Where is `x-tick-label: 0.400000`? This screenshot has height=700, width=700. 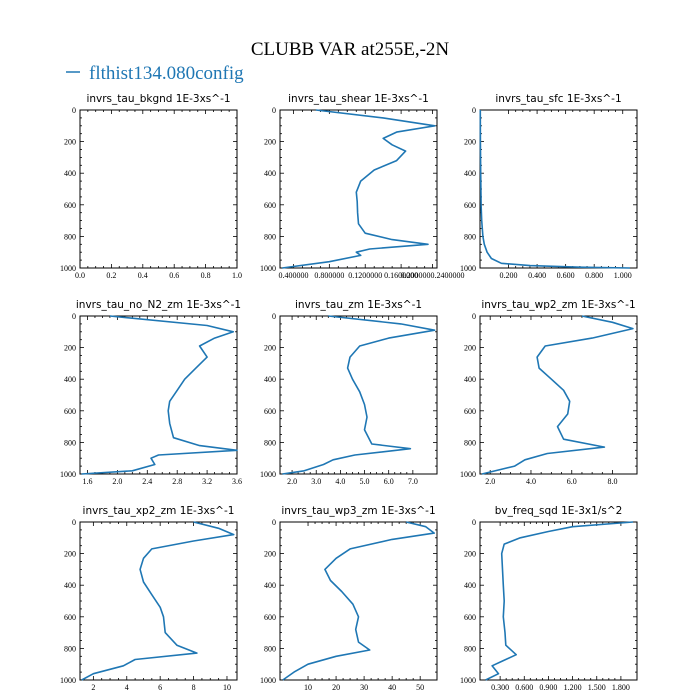
x-tick-label: 0.400000 is located at coordinates (293, 275).